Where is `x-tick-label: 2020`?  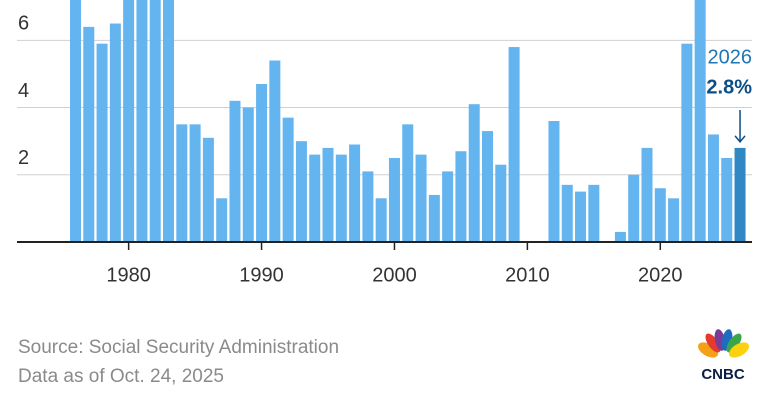 x-tick-label: 2020 is located at coordinates (660, 275).